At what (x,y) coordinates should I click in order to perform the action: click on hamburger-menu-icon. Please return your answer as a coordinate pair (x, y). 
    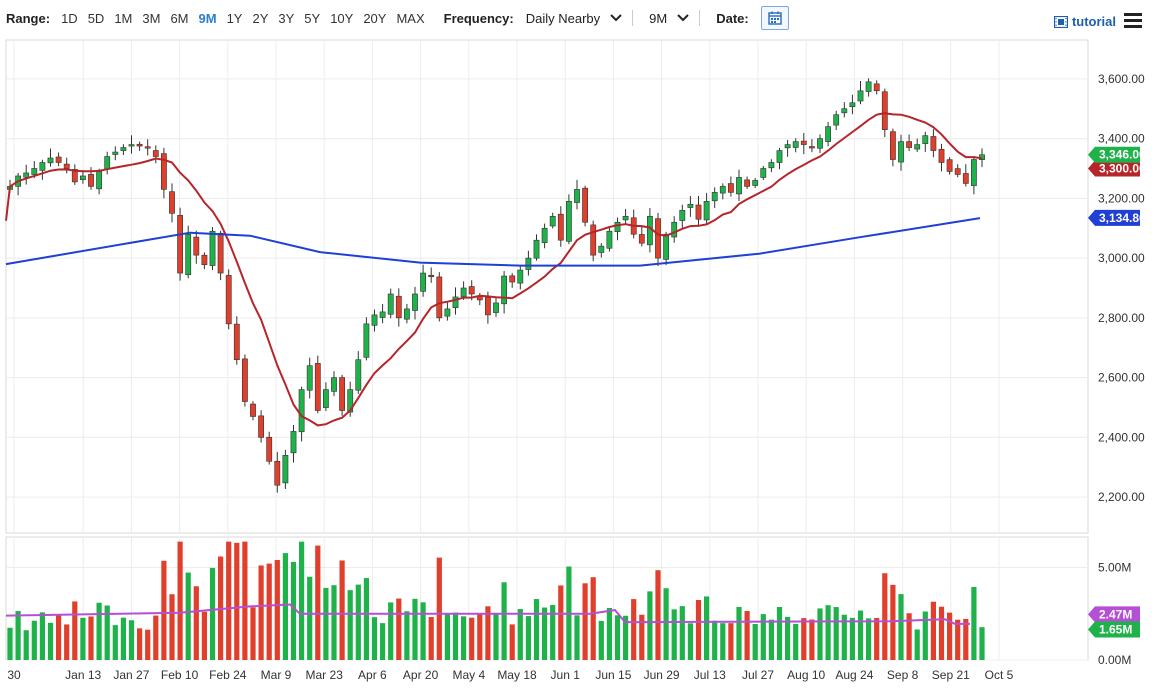
    Looking at the image, I should click on (1133, 20).